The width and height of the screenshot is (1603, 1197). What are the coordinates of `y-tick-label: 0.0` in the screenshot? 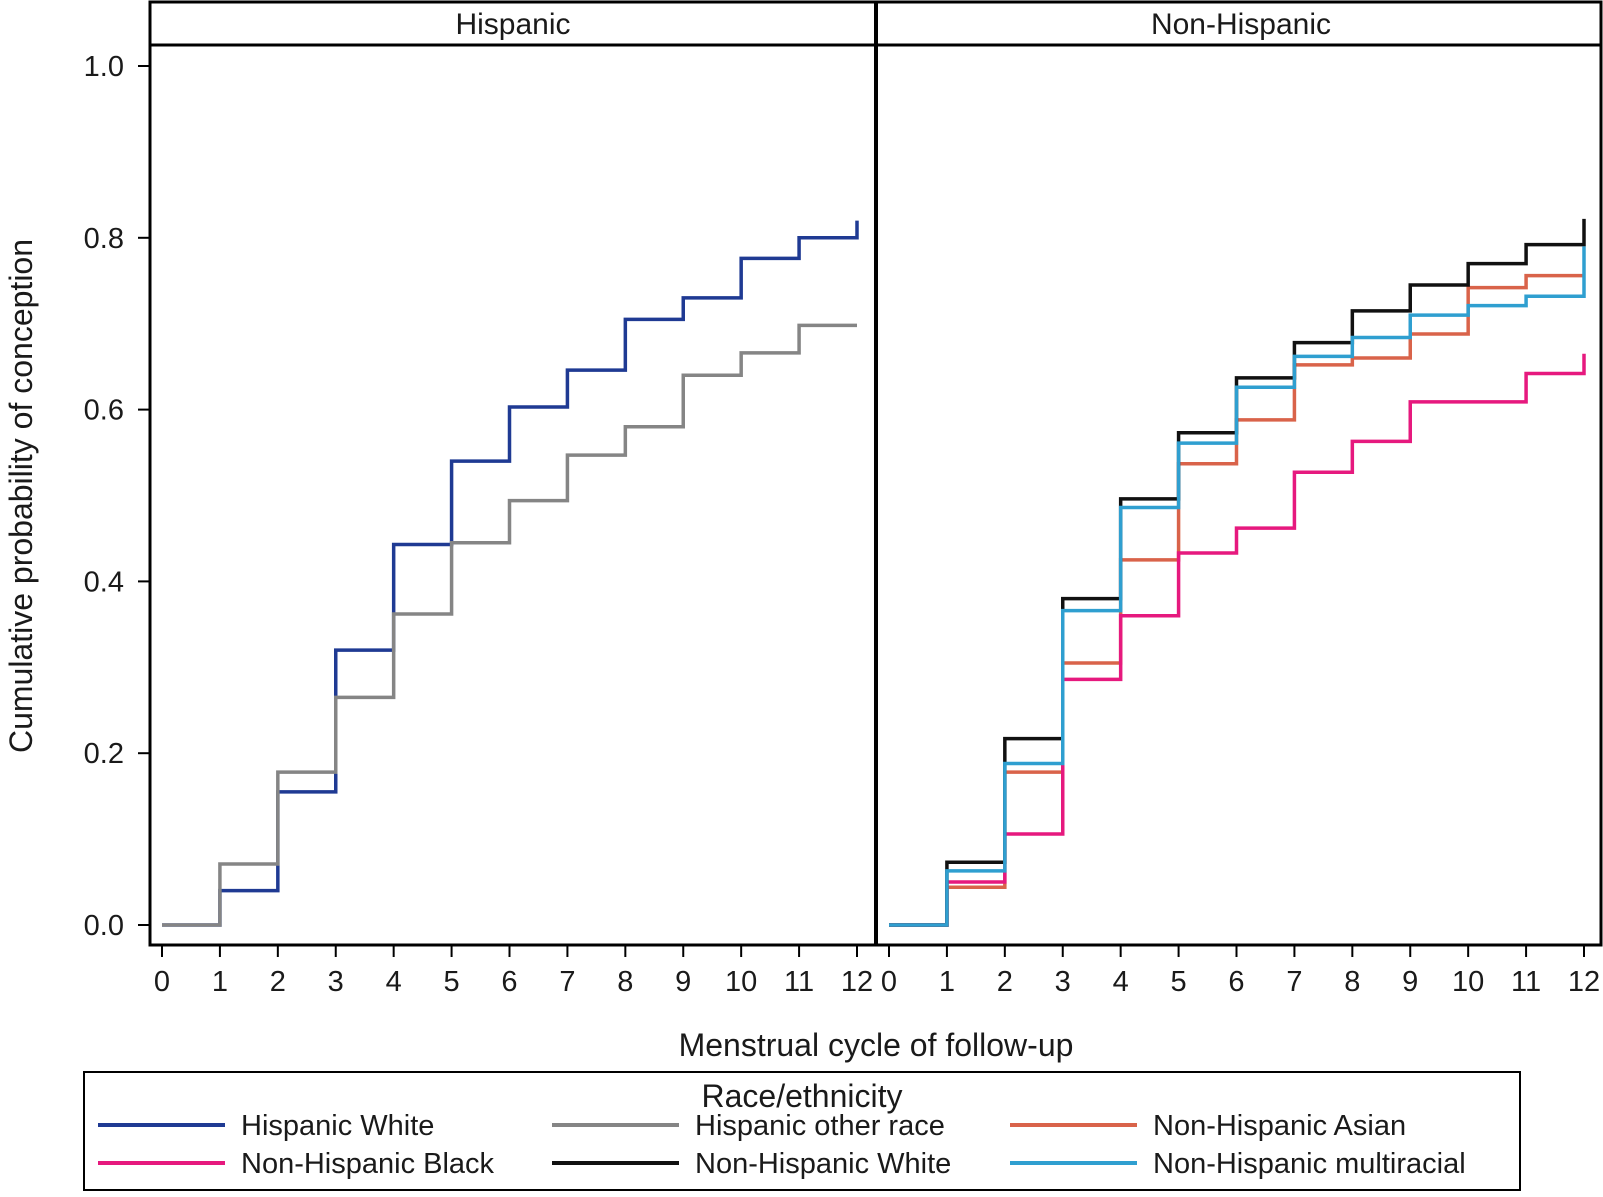 It's located at (104, 926).